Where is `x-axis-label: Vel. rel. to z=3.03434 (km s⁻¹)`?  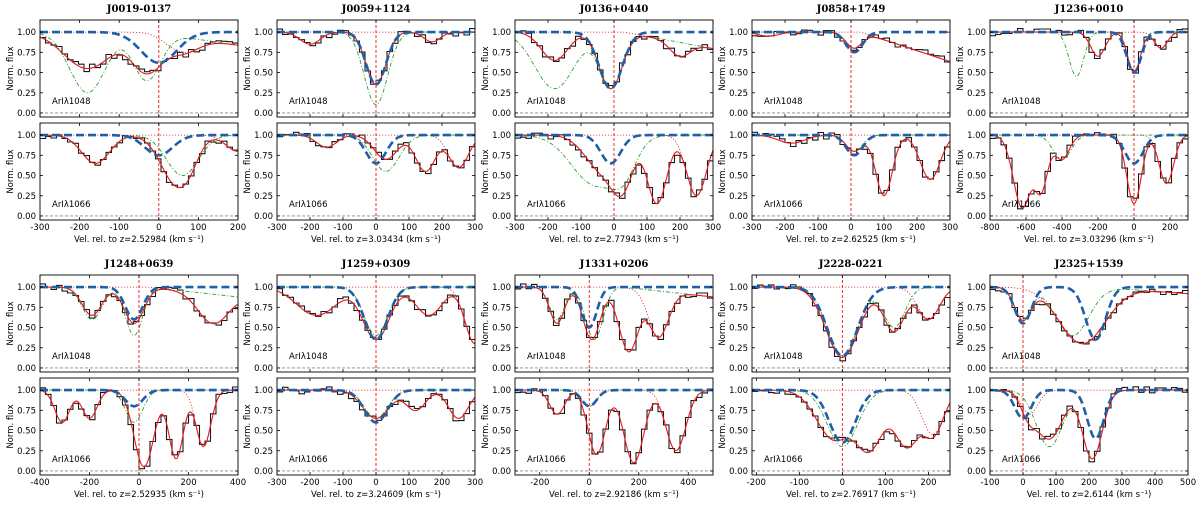
x-axis-label: Vel. rel. to z=3.03434 (km s⁻¹) is located at coordinates (376, 240).